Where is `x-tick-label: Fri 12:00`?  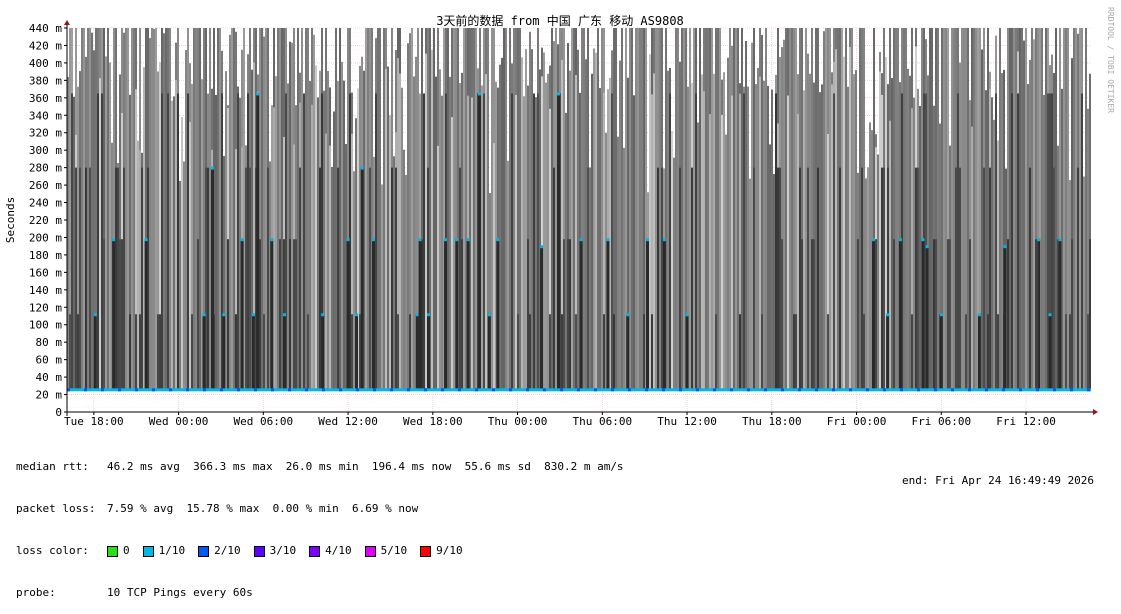
x-tick-label: Fri 12:00 is located at coordinates (1026, 421).